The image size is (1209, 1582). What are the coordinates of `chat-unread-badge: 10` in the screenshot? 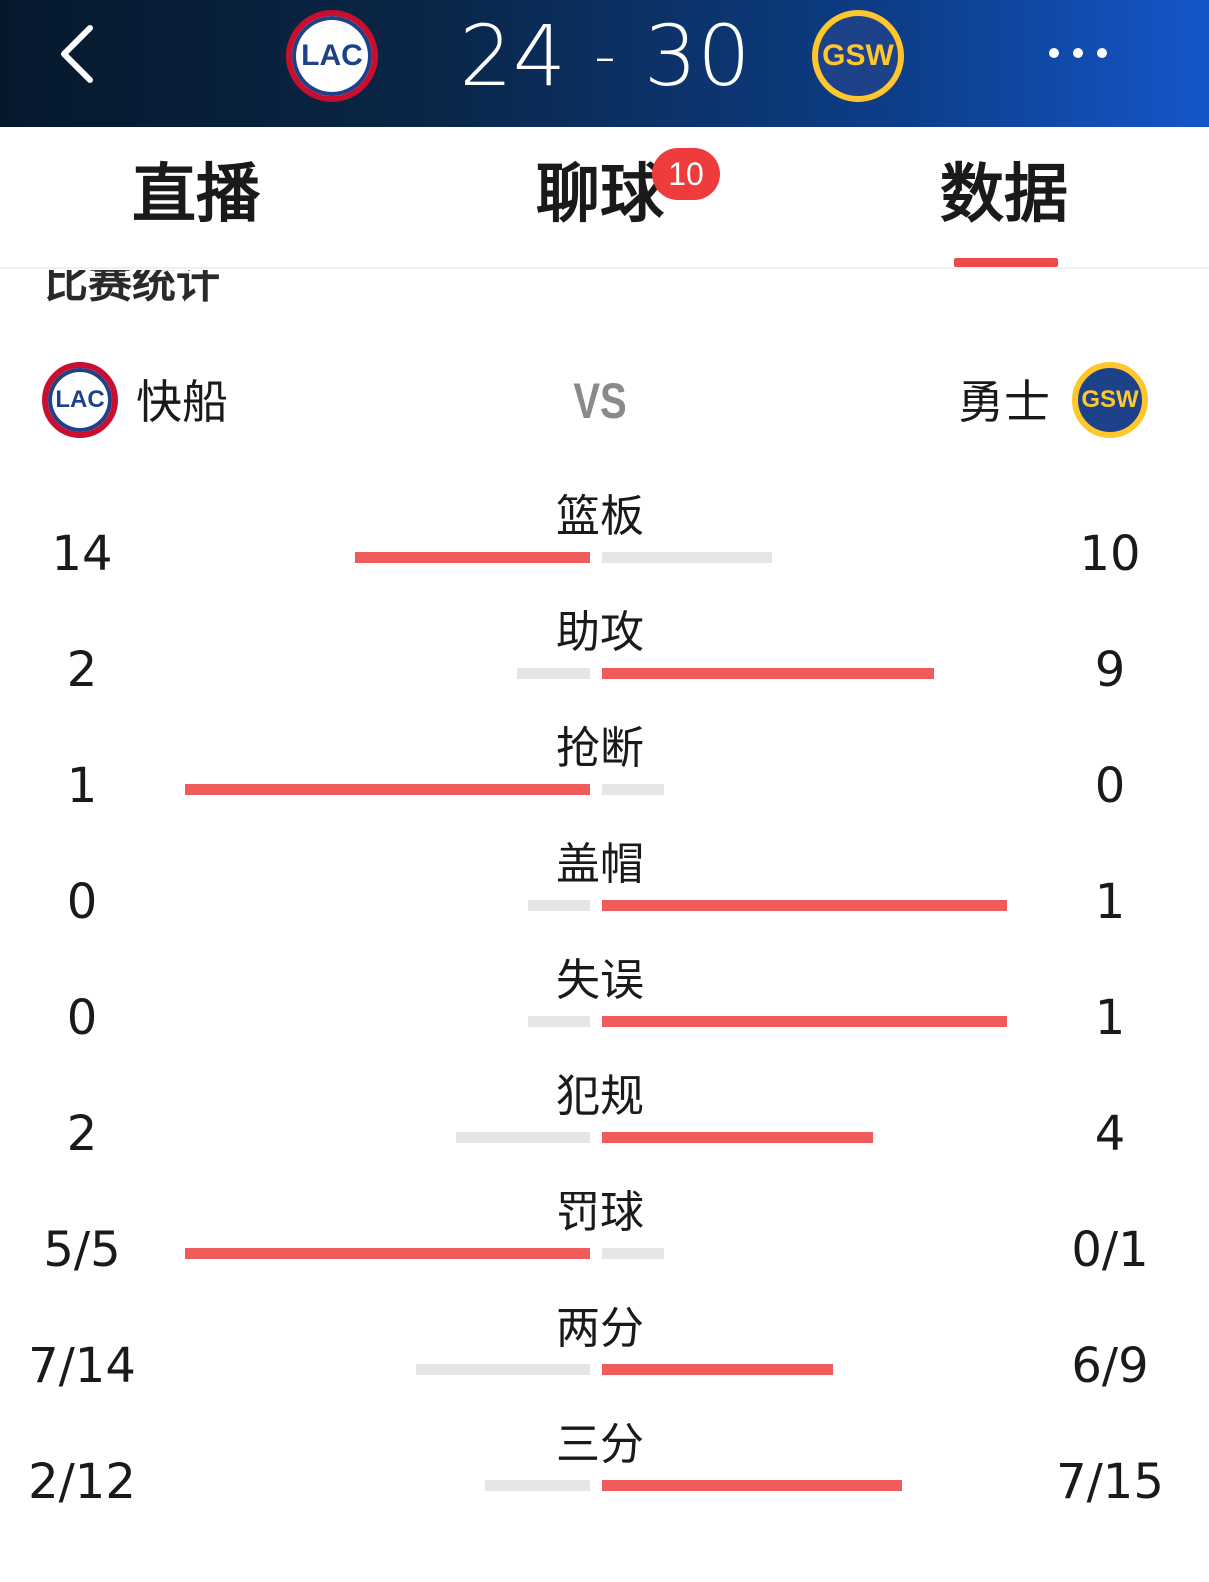 It's located at (686, 174).